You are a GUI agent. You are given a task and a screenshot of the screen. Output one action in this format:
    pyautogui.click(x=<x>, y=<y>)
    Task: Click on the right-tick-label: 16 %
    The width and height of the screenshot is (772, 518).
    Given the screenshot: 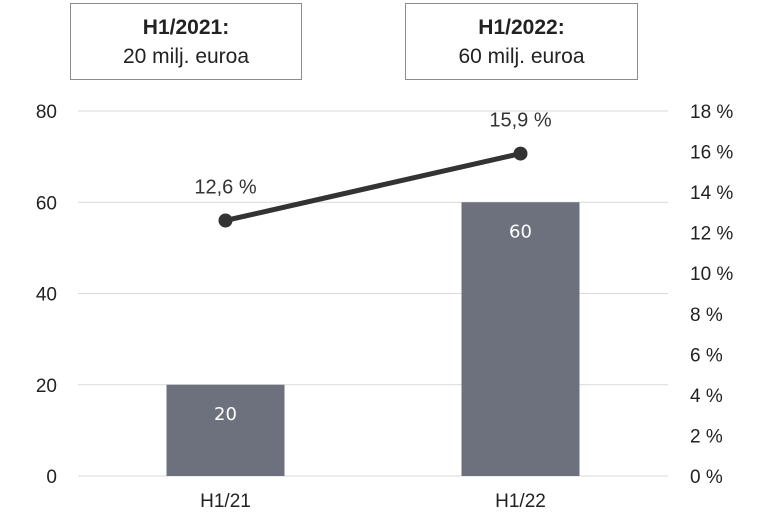 What is the action you would take?
    pyautogui.click(x=711, y=153)
    